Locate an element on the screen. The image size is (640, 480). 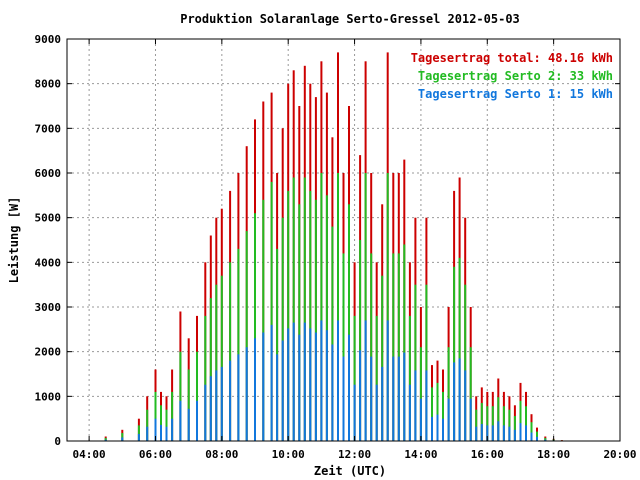
y-tick-label: 0 is located at coordinates (57, 441).